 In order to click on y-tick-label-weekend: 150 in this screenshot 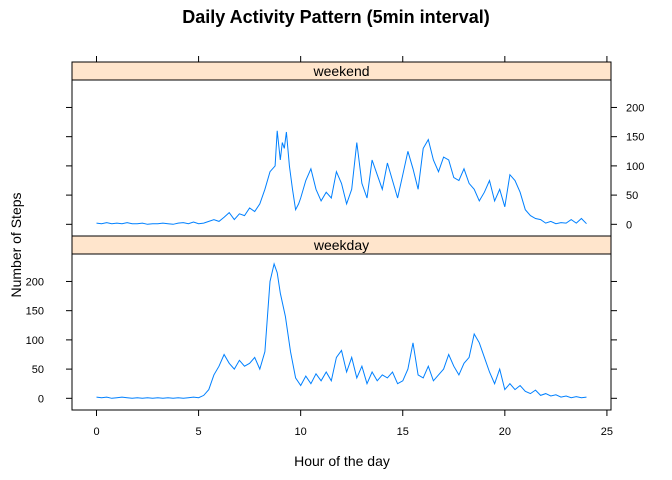, I will do `click(635, 138)`.